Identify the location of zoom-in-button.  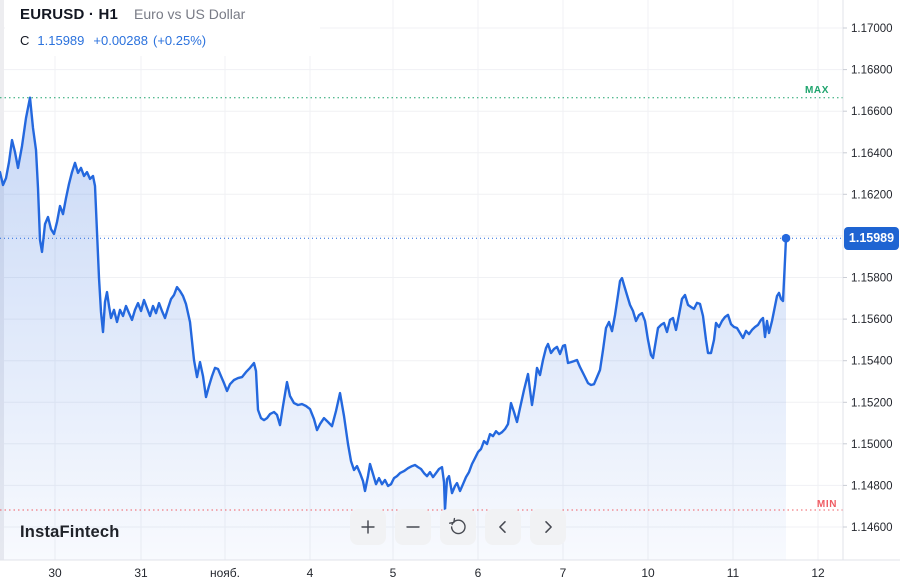
(368, 527).